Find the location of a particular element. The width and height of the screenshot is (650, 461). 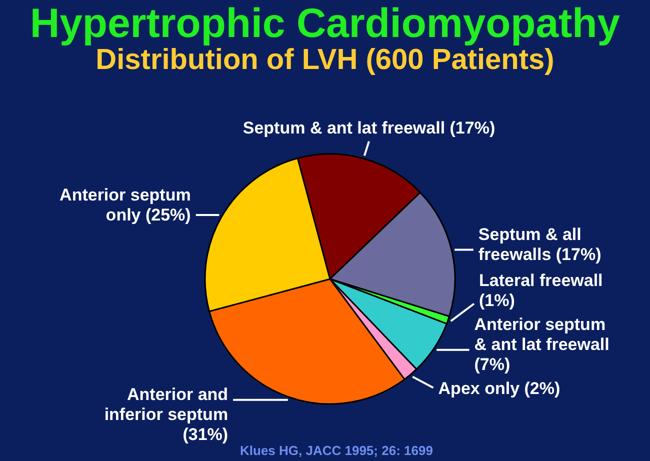

data-label: (31%) is located at coordinates (205, 434).